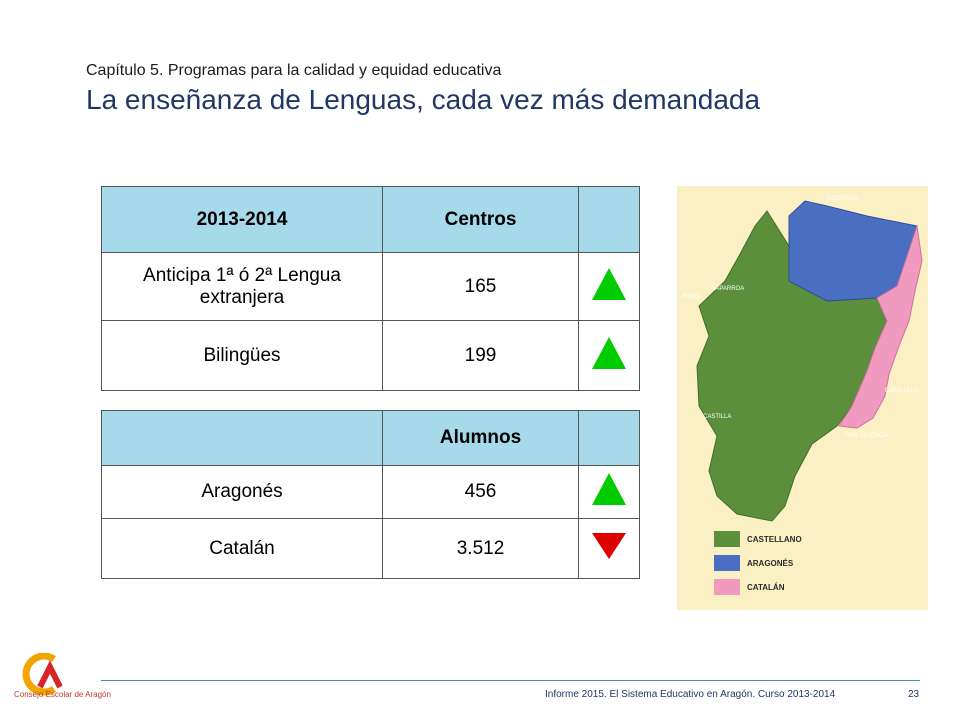 The height and width of the screenshot is (720, 960). Describe the element at coordinates (480, 219) in the screenshot. I see `header-centros: Centros` at that location.